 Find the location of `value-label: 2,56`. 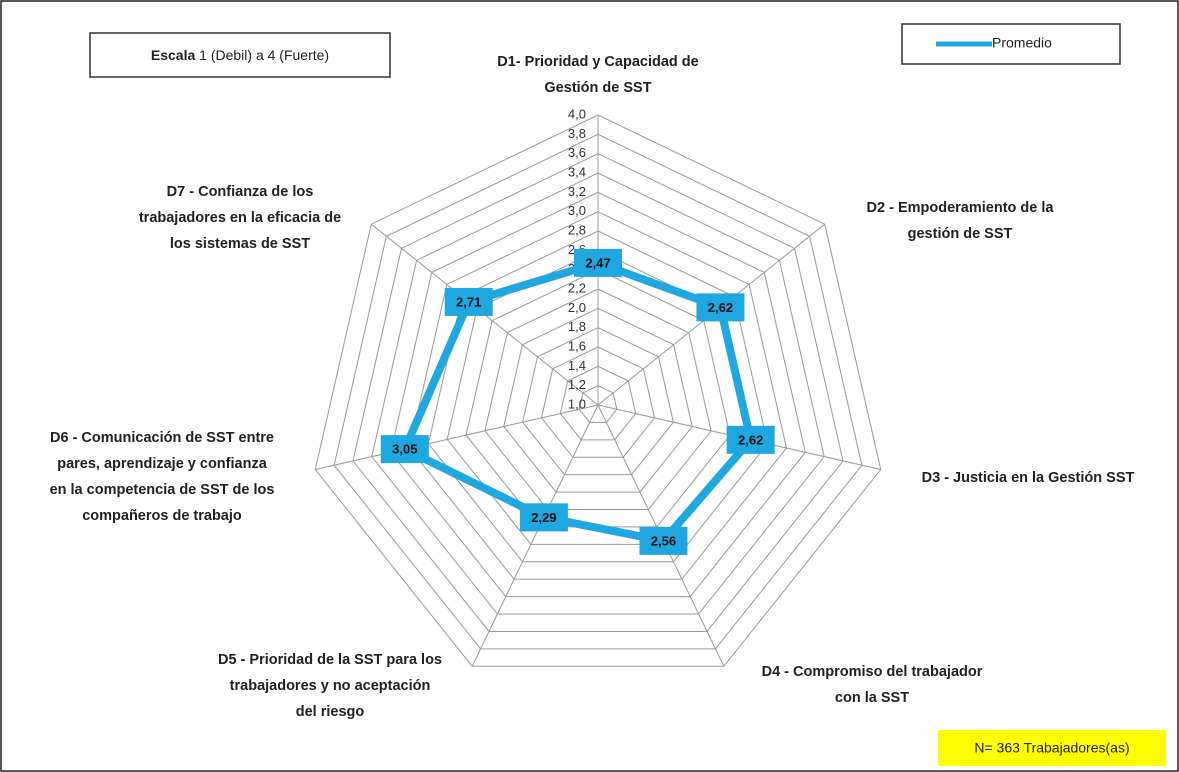

value-label: 2,56 is located at coordinates (663, 540).